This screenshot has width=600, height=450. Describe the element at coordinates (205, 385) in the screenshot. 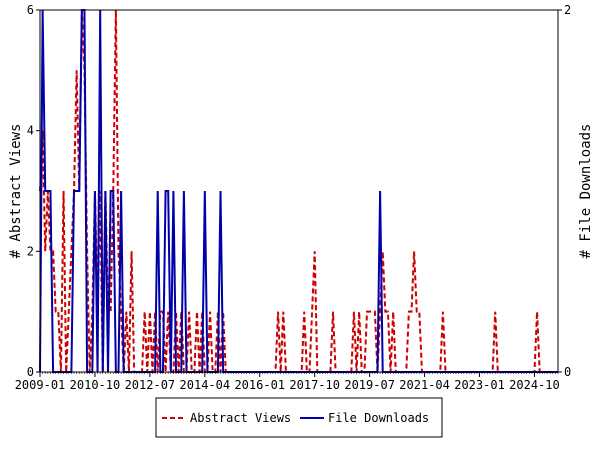

I see `x-tick-label: 2014-04` at that location.